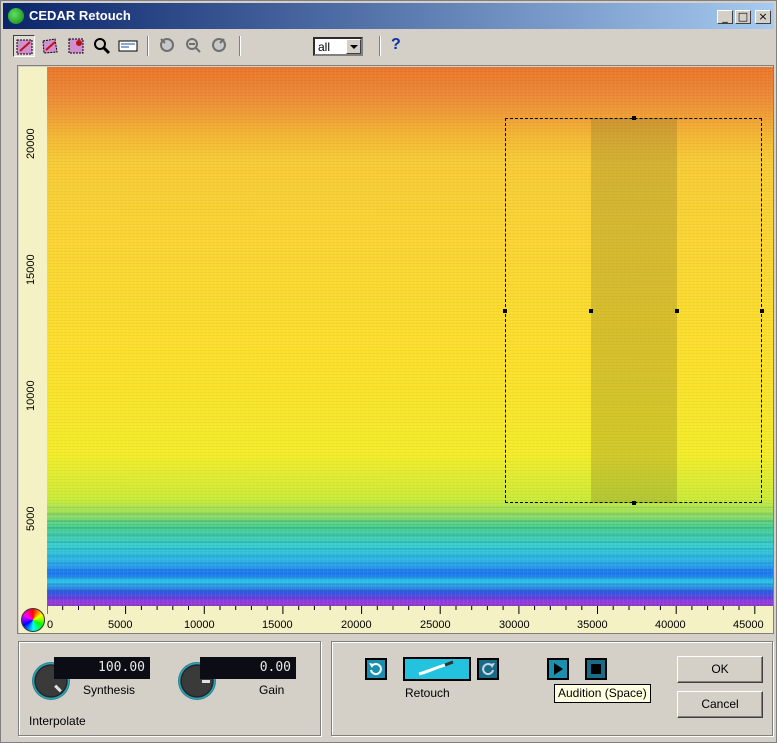 Image resolution: width=777 pixels, height=743 pixels. Describe the element at coordinates (57, 721) in the screenshot. I see `interpolate-section-label: Interpolate` at that location.